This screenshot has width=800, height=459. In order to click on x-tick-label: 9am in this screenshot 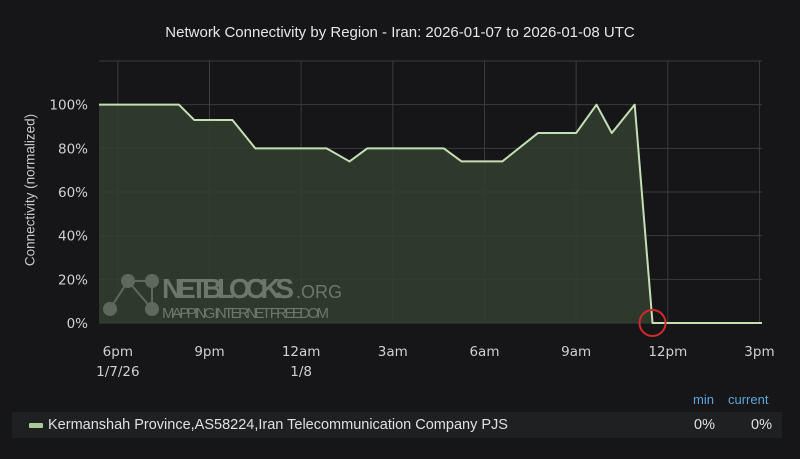, I will do `click(576, 352)`.